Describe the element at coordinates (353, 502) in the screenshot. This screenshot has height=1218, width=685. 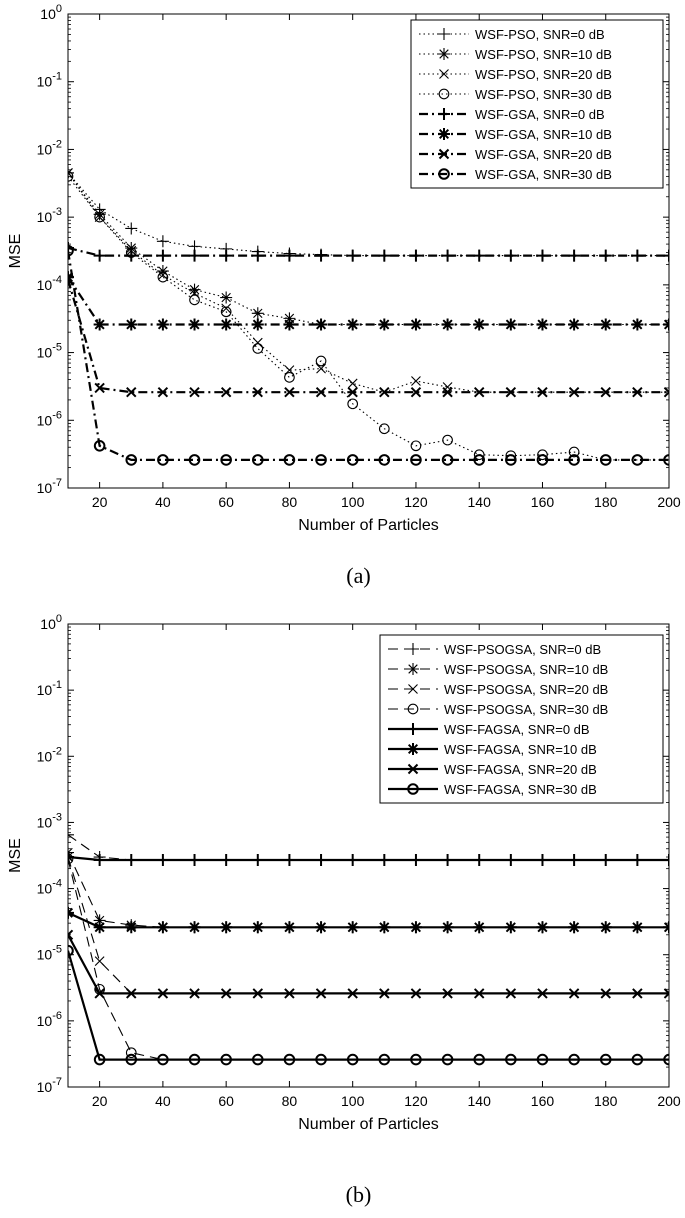
I see `chart-a-xtick-label: 100` at that location.